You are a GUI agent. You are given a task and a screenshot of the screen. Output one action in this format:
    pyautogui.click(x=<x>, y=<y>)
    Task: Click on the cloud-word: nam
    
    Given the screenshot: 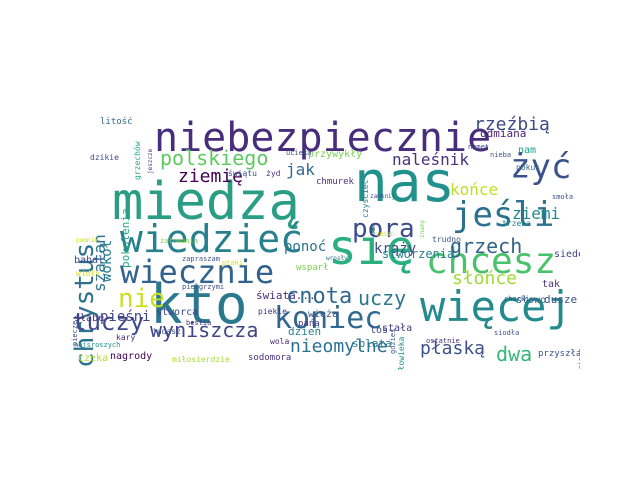 What is the action you would take?
    pyautogui.click(x=527, y=150)
    